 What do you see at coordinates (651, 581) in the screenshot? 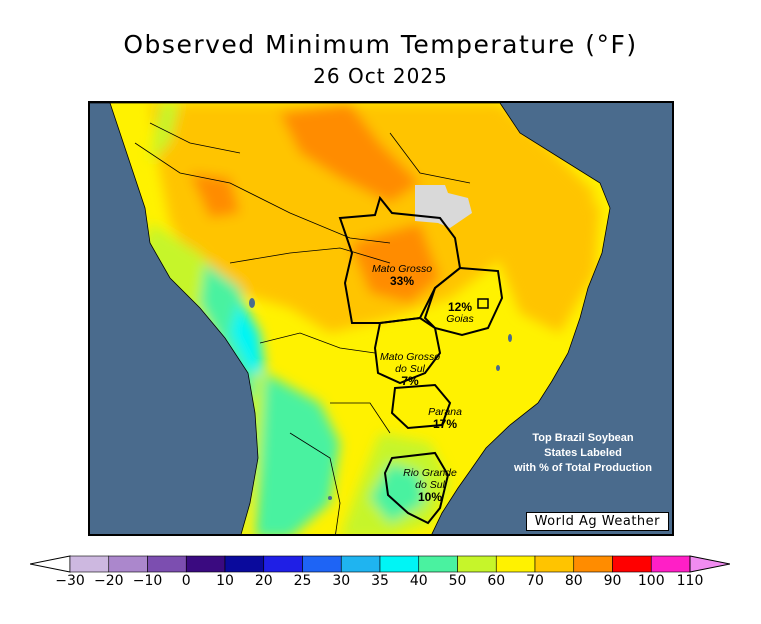
I see `colorbar-tick-label: 100` at bounding box center [651, 581].